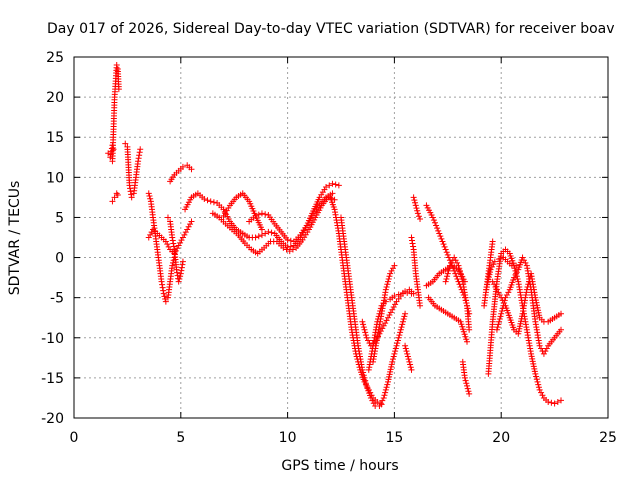 The image size is (640, 480). Describe the element at coordinates (55, 58) in the screenshot. I see `y-tick-label: 25` at that location.